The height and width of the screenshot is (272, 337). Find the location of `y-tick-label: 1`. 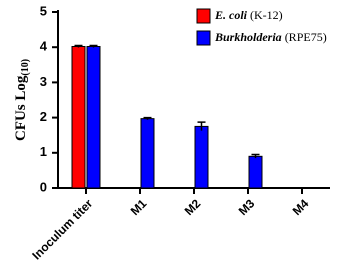

y-tick-label: 1 is located at coordinates (43, 151).